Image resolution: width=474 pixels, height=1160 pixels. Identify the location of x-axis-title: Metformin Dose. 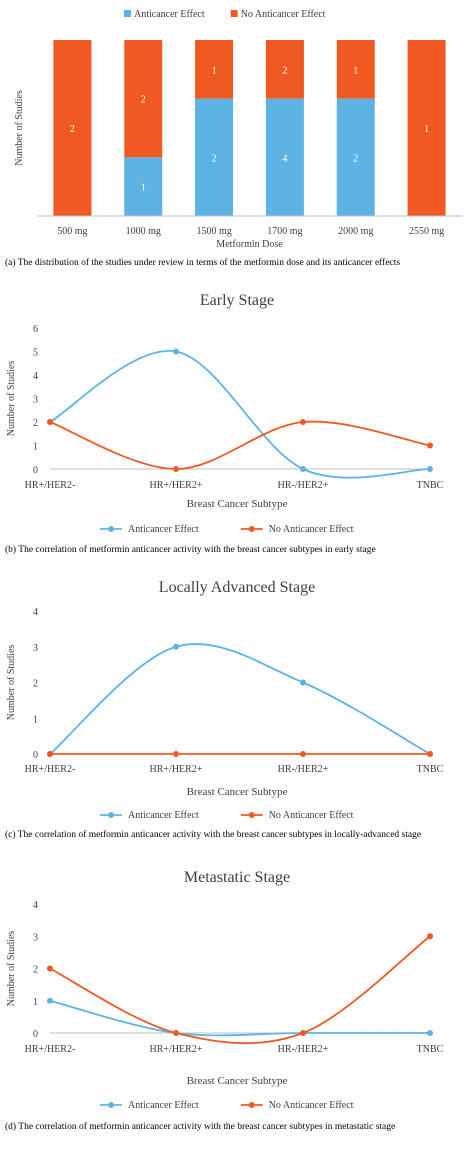
(249, 244).